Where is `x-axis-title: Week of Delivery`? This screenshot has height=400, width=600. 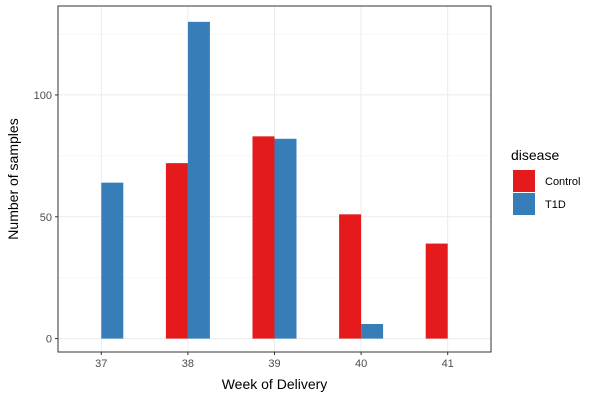
x-axis-title: Week of Delivery is located at coordinates (275, 384).